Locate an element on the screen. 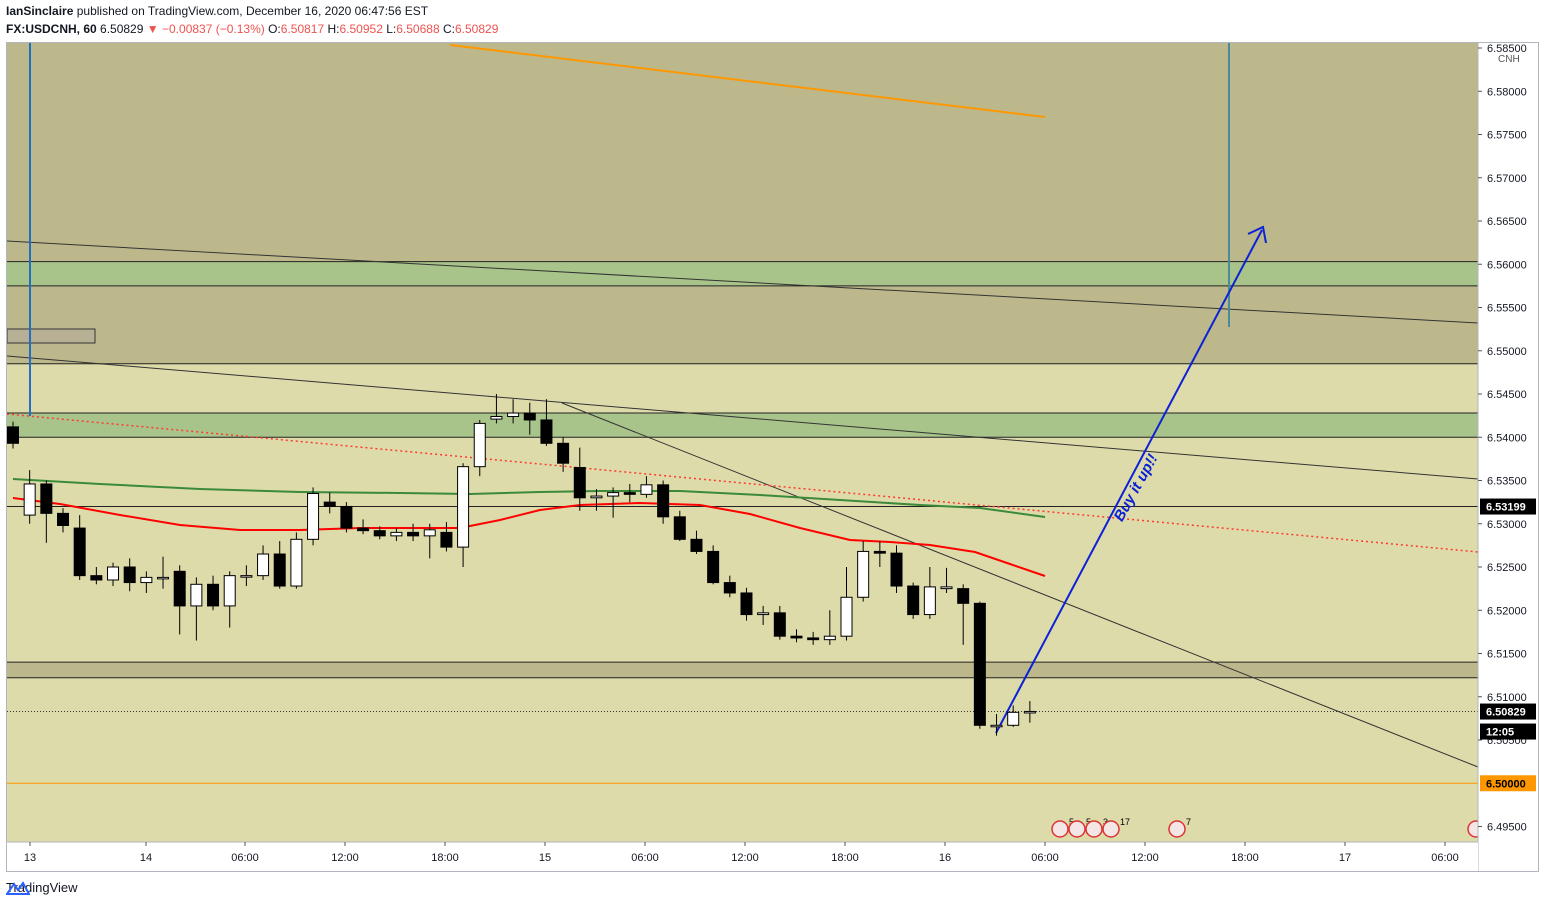 This screenshot has width=1546, height=909. price-tick-label: 6.58000 is located at coordinates (1507, 92).